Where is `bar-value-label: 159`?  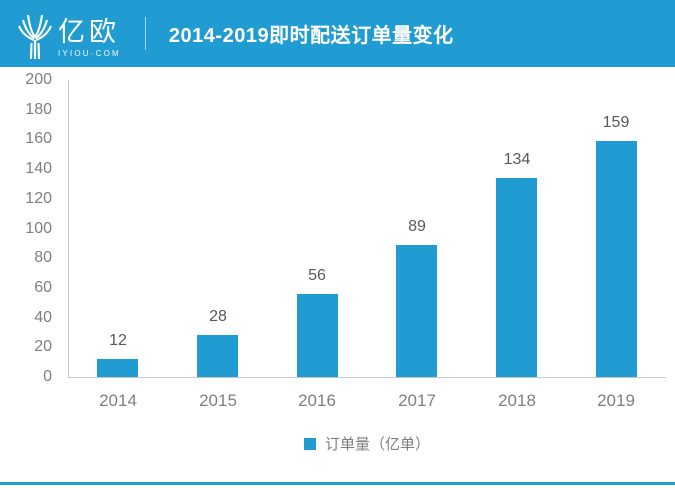
bar-value-label: 159 is located at coordinates (616, 122).